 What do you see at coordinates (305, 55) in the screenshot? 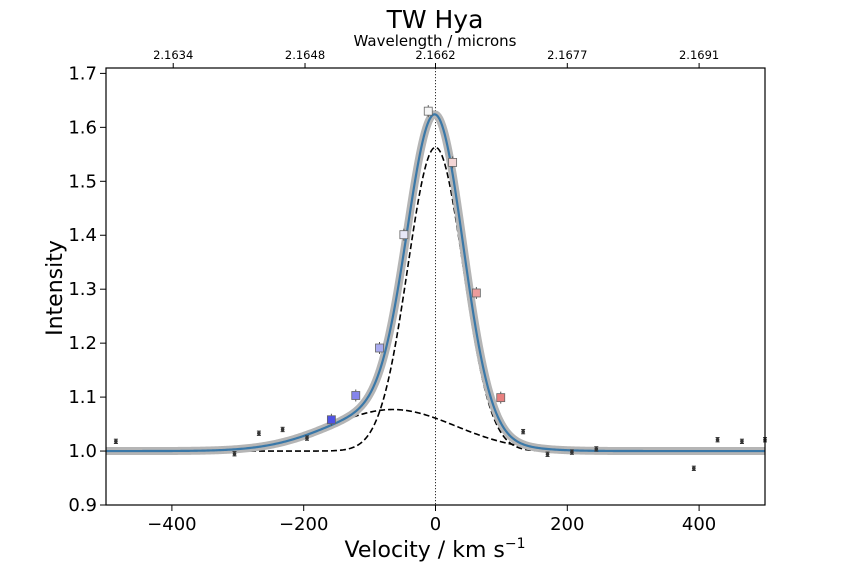
I see `top-tick-label: 2.1648` at bounding box center [305, 55].